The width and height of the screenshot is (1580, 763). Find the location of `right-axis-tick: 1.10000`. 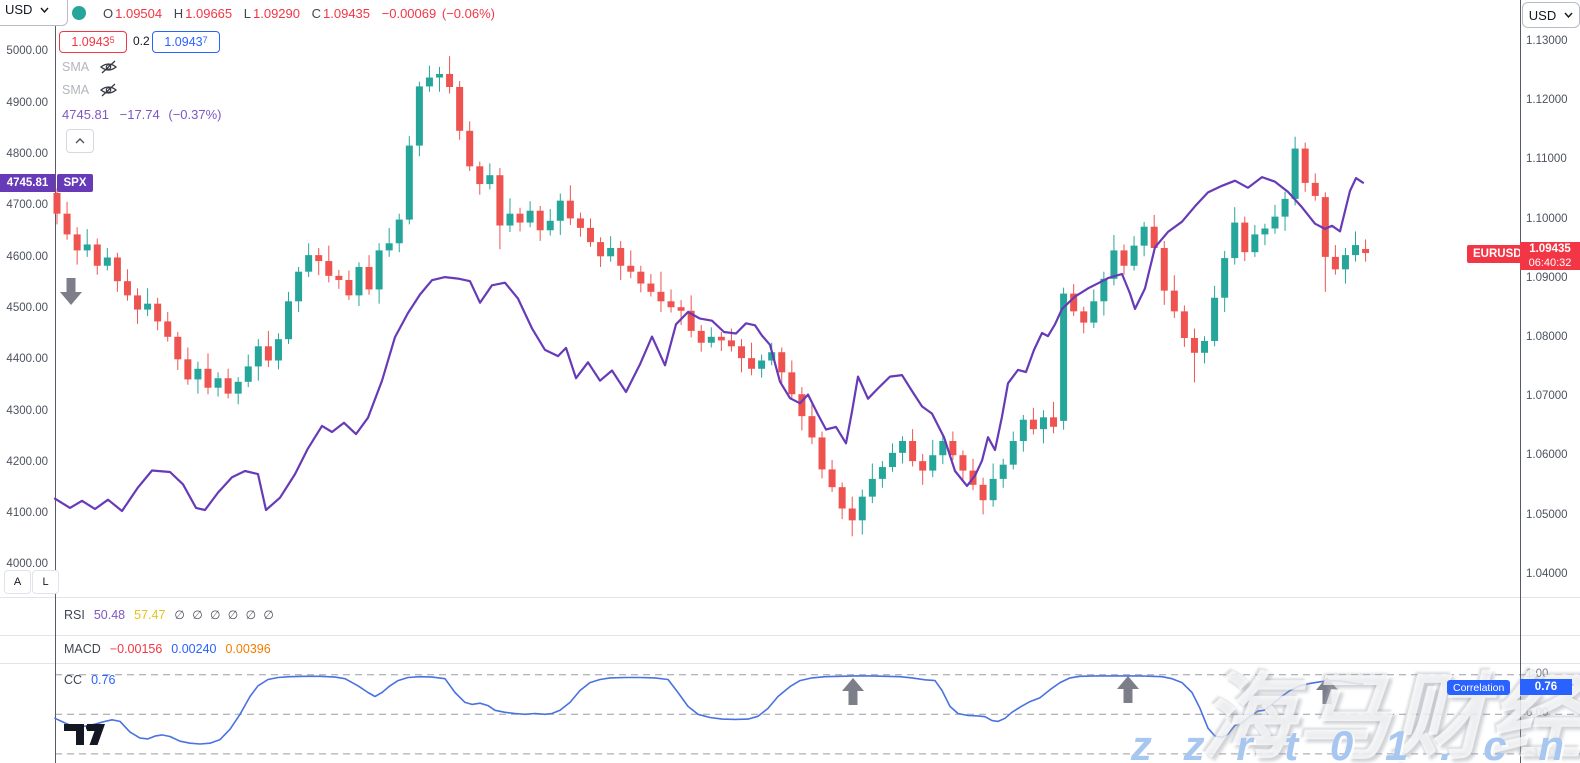

right-axis-tick: 1.10000 is located at coordinates (1547, 218).